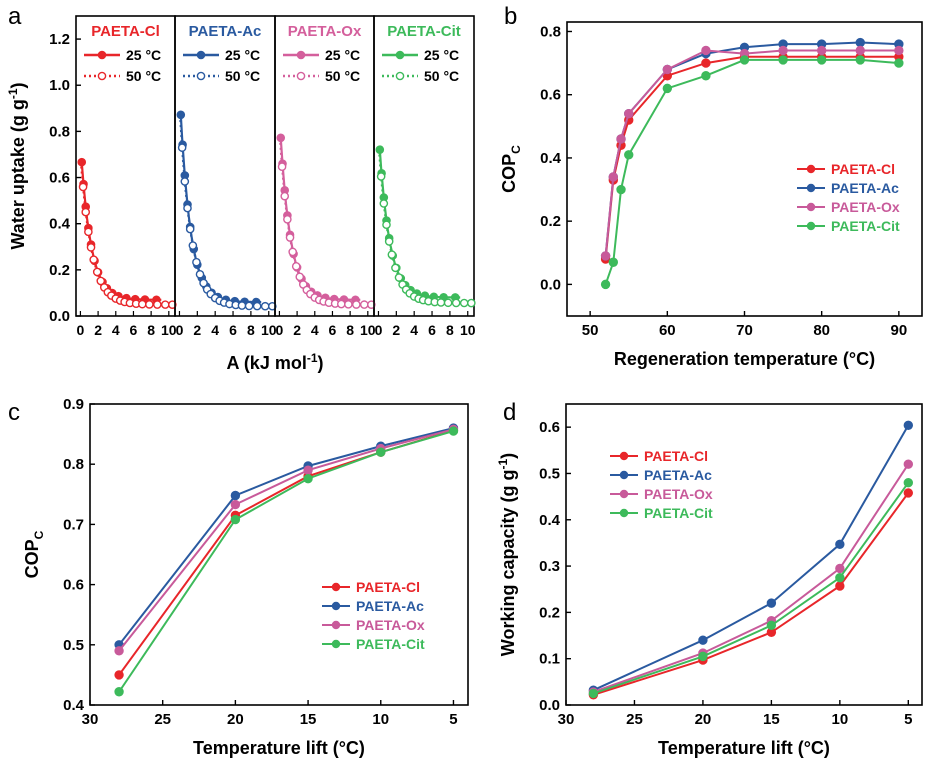 Image resolution: width=940 pixels, height=766 pixels. What do you see at coordinates (342, 76) in the screenshot?
I see `legend-label-50C: 50 °C` at bounding box center [342, 76].